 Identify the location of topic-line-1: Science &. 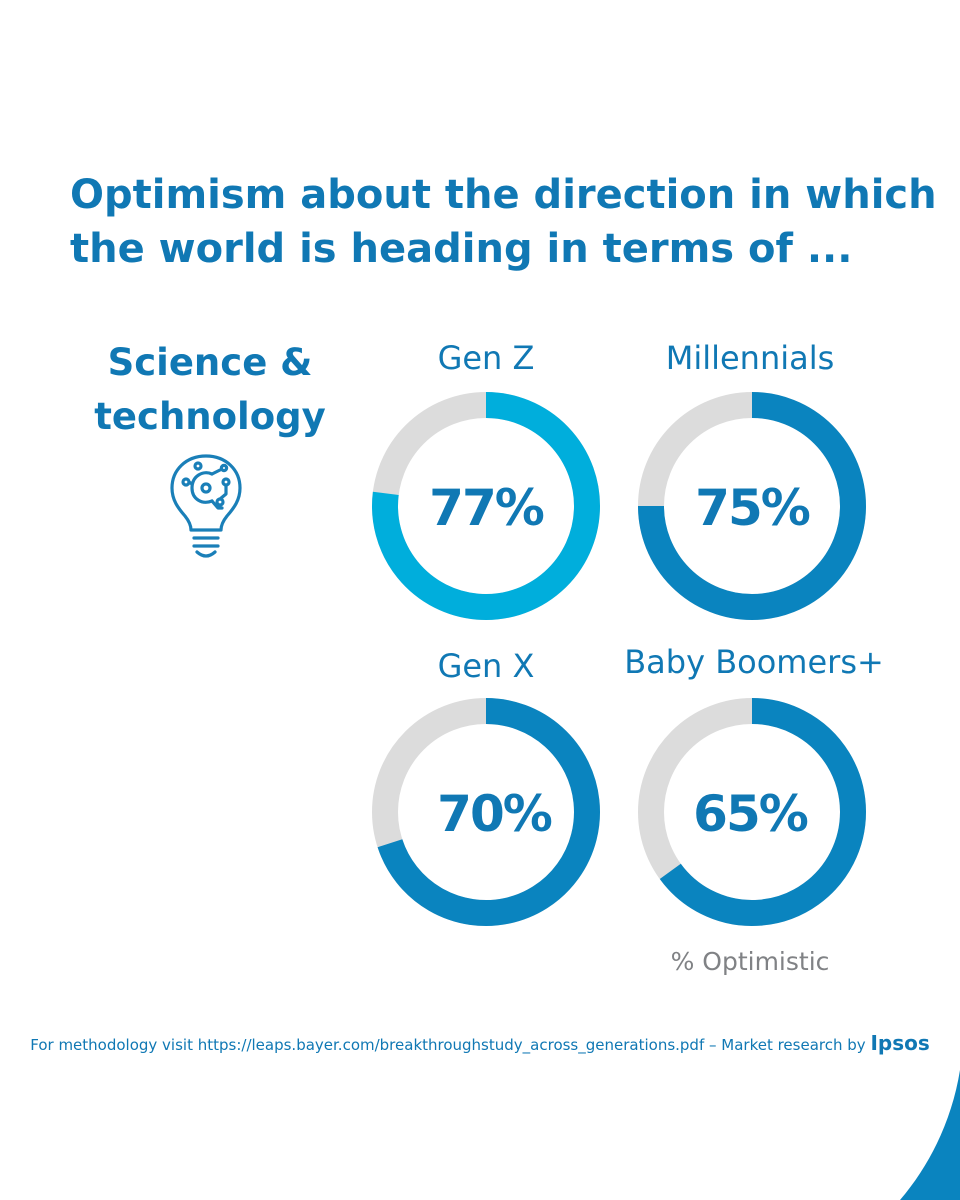
(210, 362).